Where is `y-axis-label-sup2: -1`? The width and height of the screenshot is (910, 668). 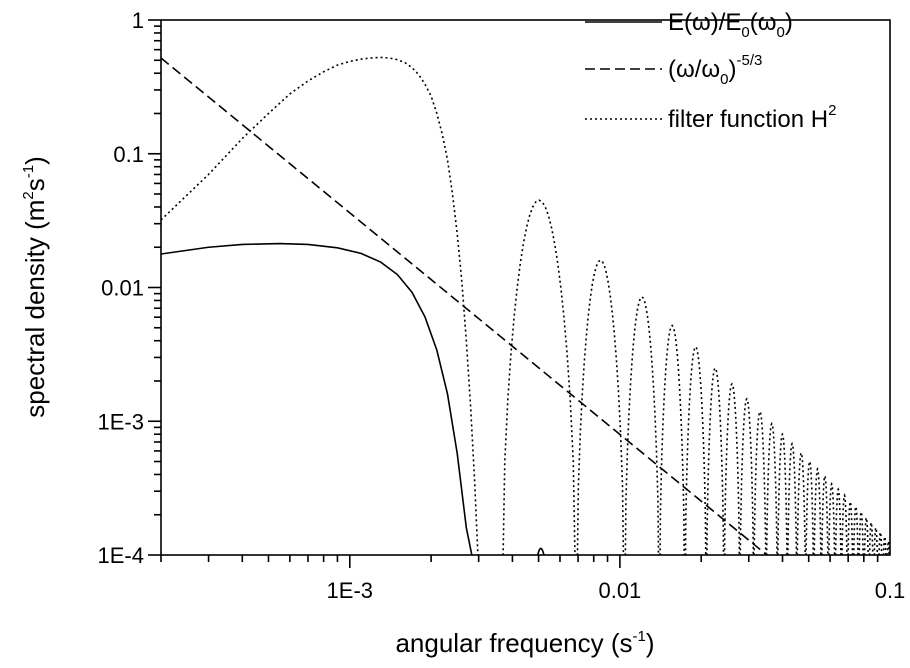
y-axis-label-sup2: -1 is located at coordinates (28, 171).